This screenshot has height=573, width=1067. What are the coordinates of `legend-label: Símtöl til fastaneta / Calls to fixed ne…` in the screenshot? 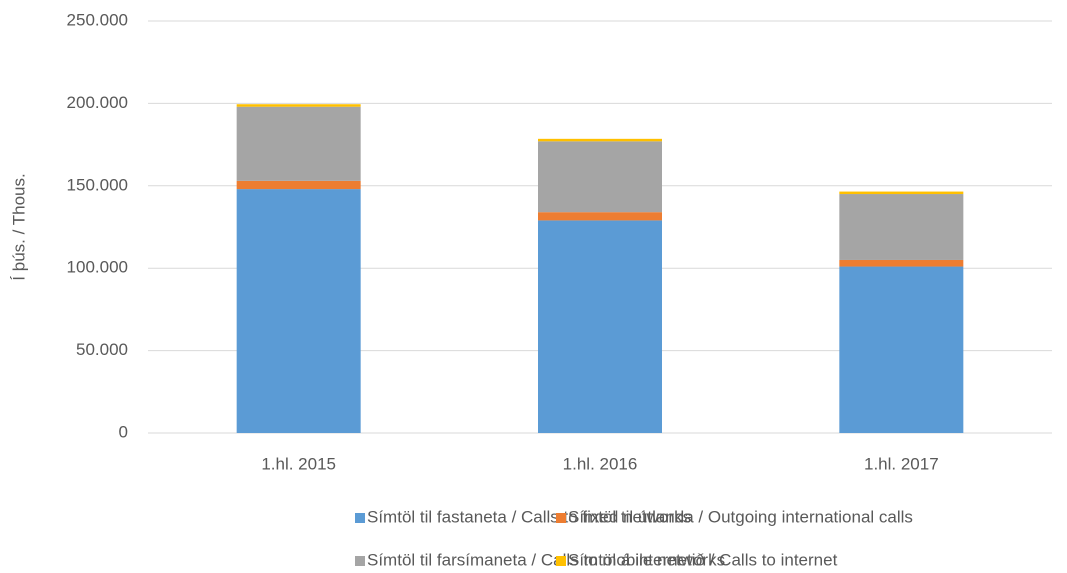 It's located at (529, 516).